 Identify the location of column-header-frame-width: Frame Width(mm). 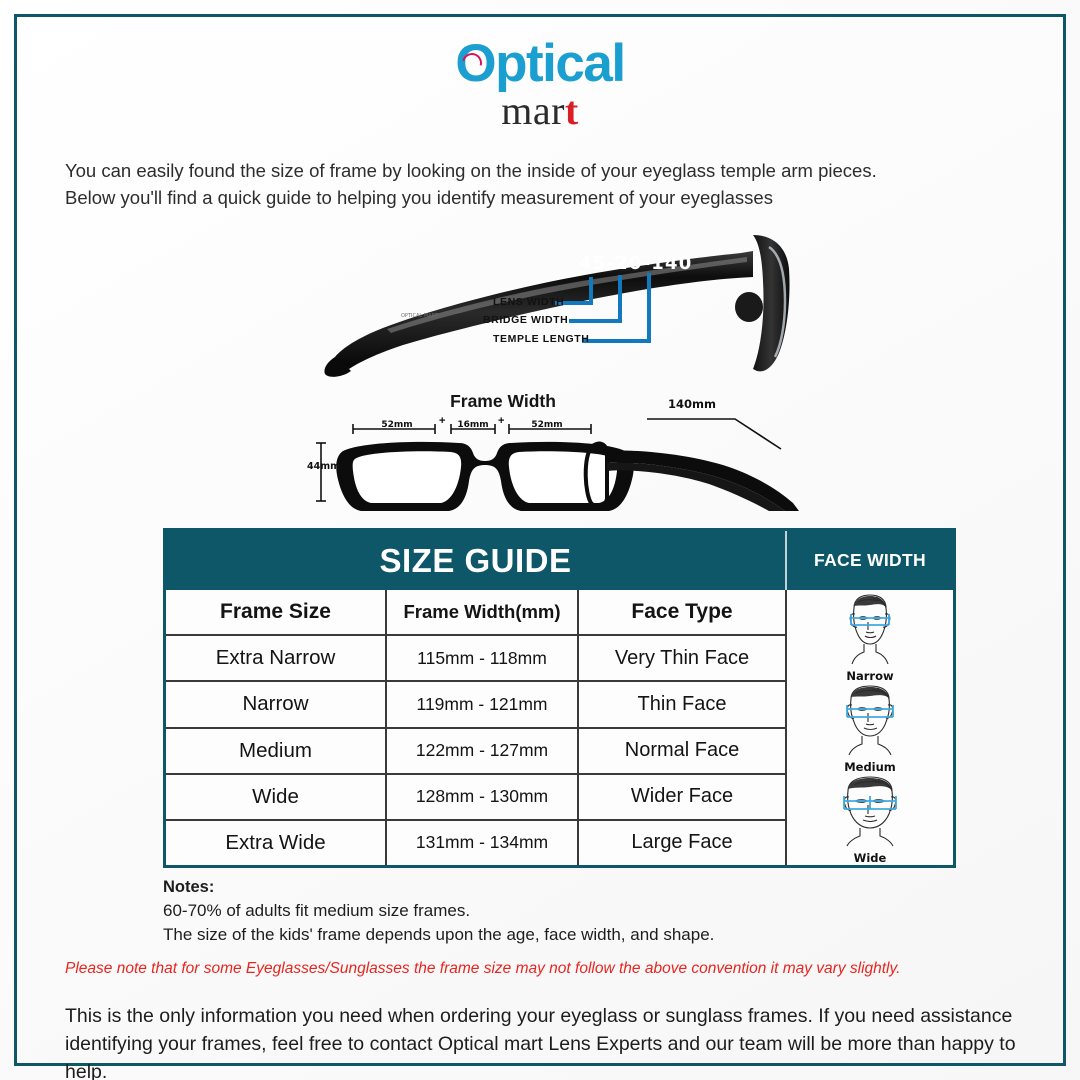
(482, 612).